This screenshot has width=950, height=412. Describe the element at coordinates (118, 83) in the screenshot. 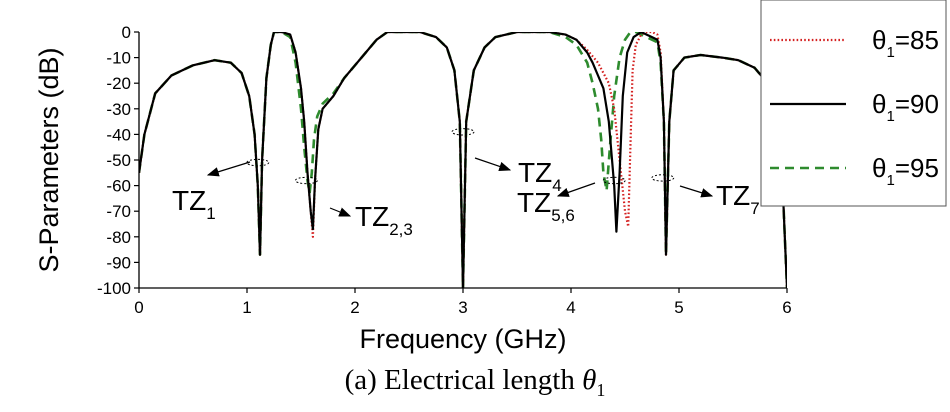

I see `y-tick-label: -20` at that location.